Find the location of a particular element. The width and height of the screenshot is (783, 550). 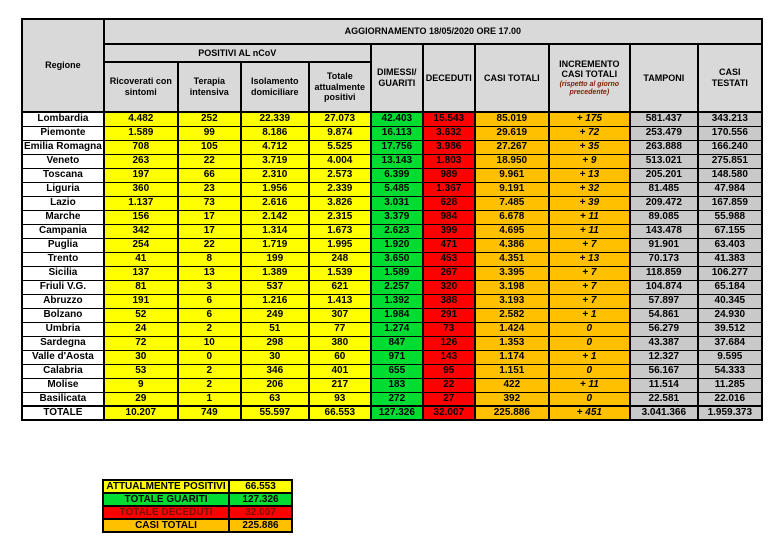

value-cell: 225.886 is located at coordinates (511, 413).